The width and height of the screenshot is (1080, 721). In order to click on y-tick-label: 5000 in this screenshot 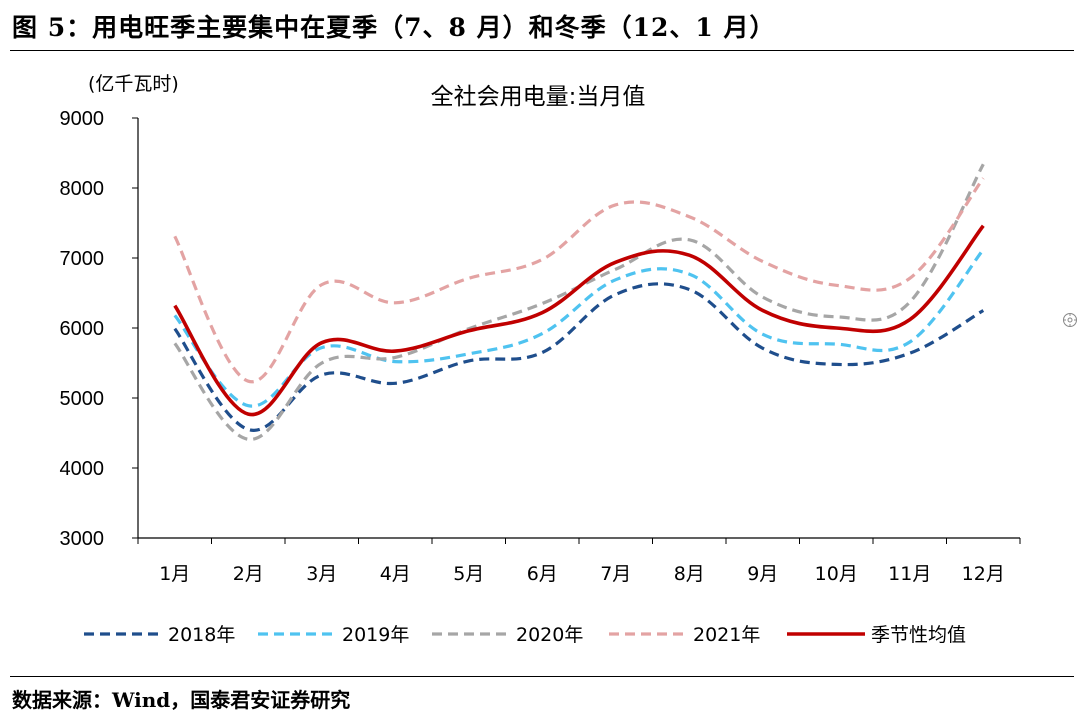, I will do `click(82, 399)`.